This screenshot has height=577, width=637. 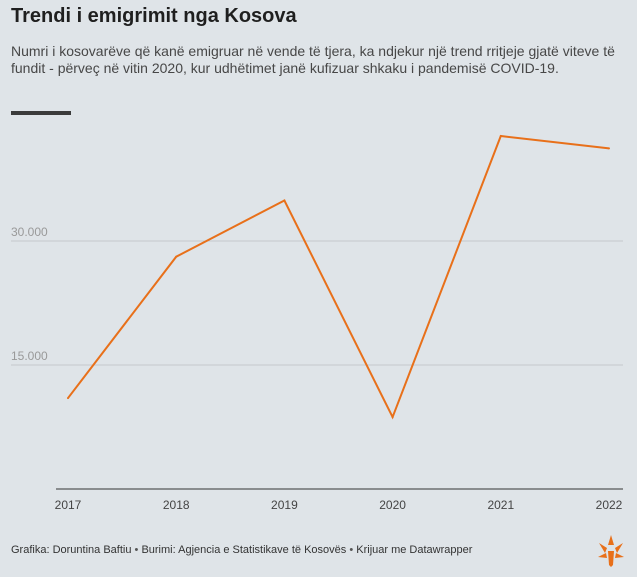 I want to click on x-tick-labels: 2017 2018 2019 2020 2021 2022, so click(x=339, y=505).